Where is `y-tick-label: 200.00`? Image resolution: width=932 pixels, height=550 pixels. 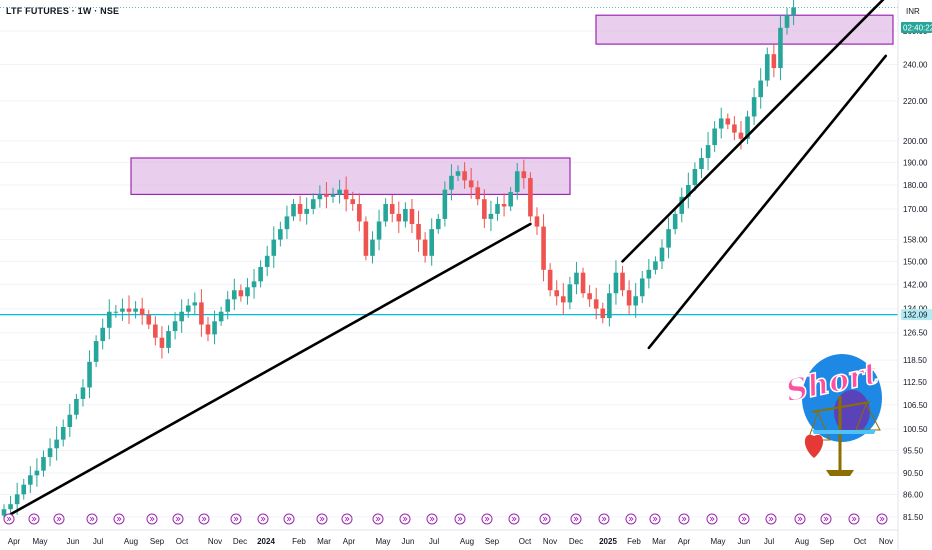 y-tick-label: 200.00 is located at coordinates (915, 141).